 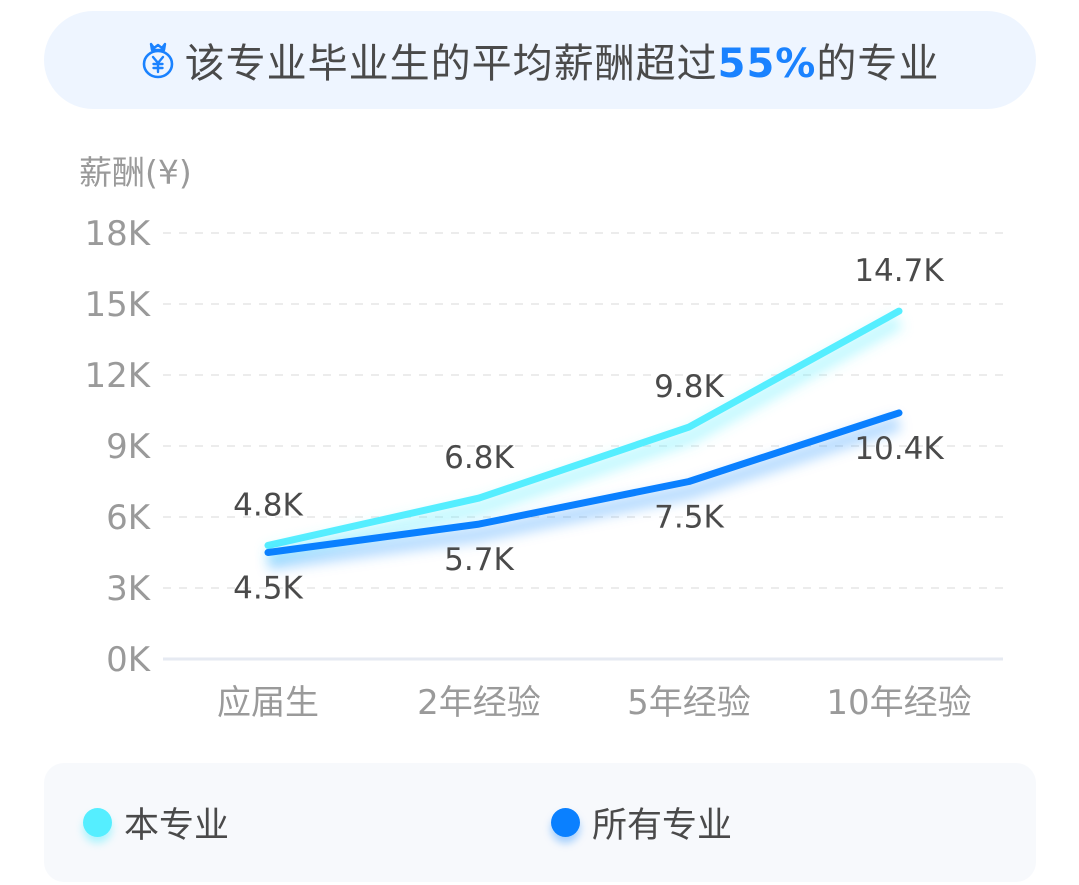 What do you see at coordinates (898, 703) in the screenshot?
I see `x-tick-label: 10年经验` at bounding box center [898, 703].